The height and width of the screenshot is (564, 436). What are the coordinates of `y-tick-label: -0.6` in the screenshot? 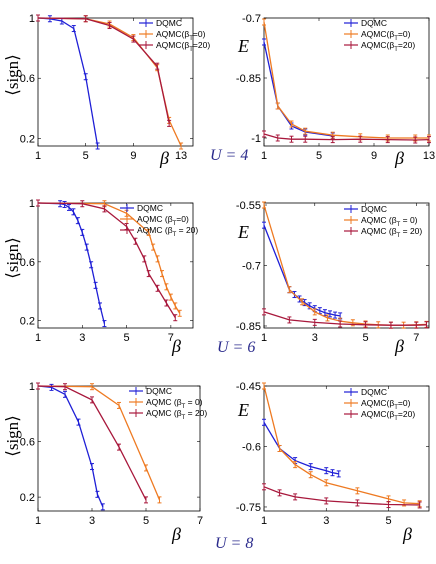 It's located at (251, 447).